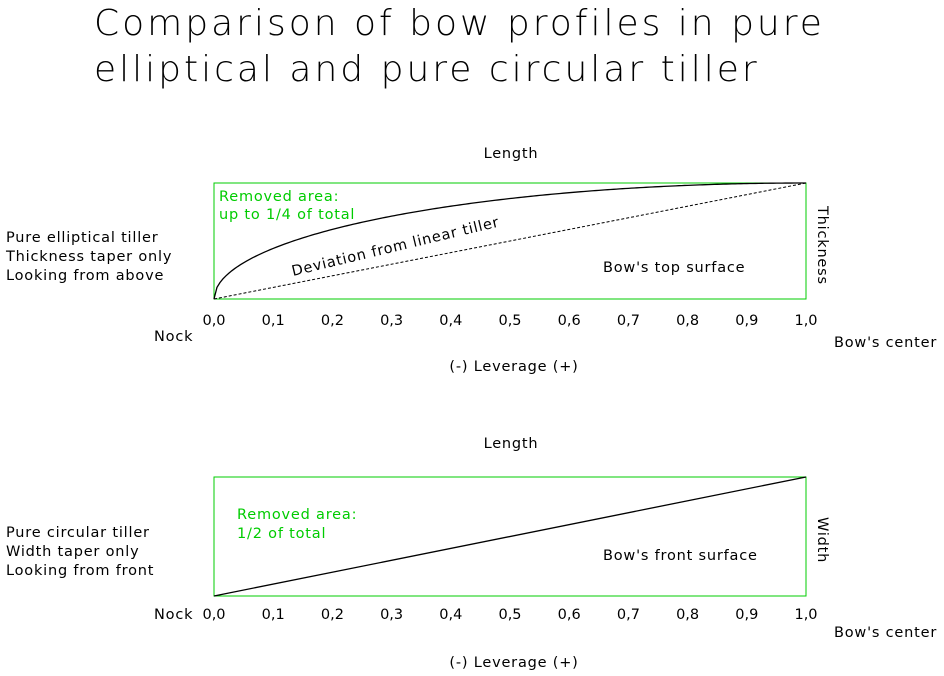  I want to click on bottom-tick-label: 0,8, so click(687, 615).